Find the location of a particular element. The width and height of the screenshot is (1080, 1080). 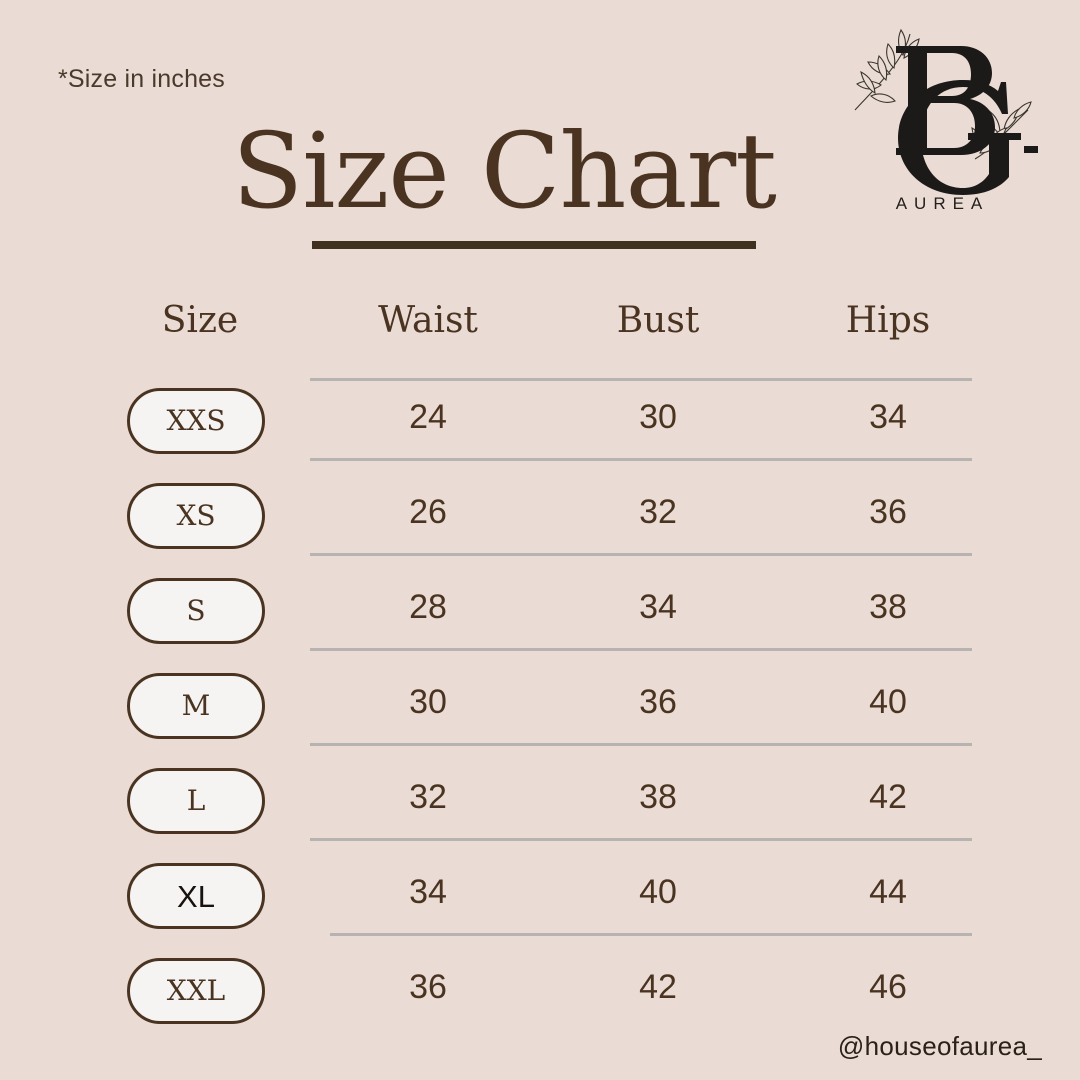

size-badge-xxs: XXS is located at coordinates (196, 421).